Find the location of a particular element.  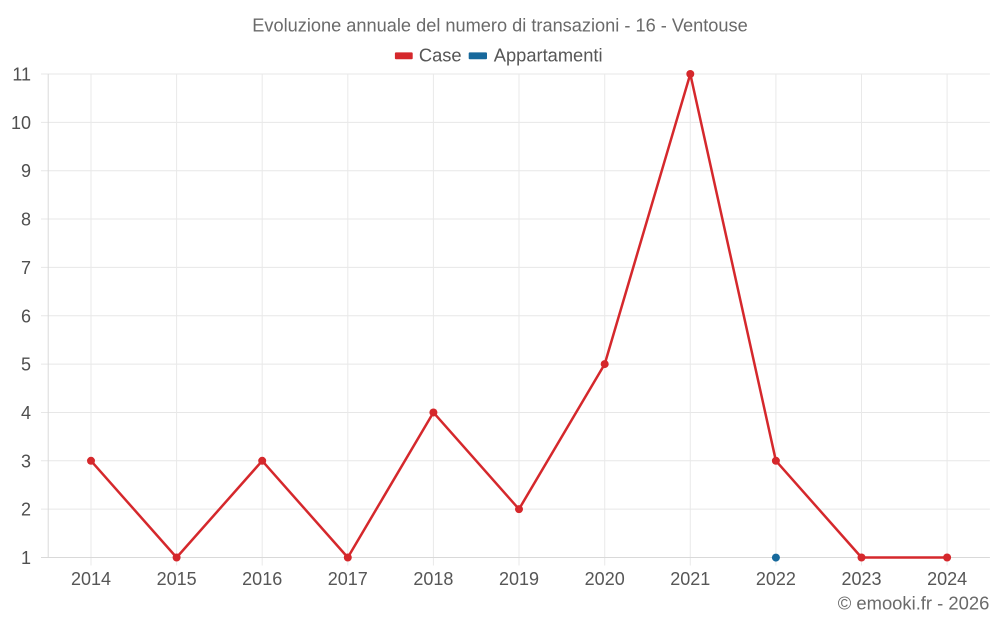

svg-text: 2016 is located at coordinates (262, 579).